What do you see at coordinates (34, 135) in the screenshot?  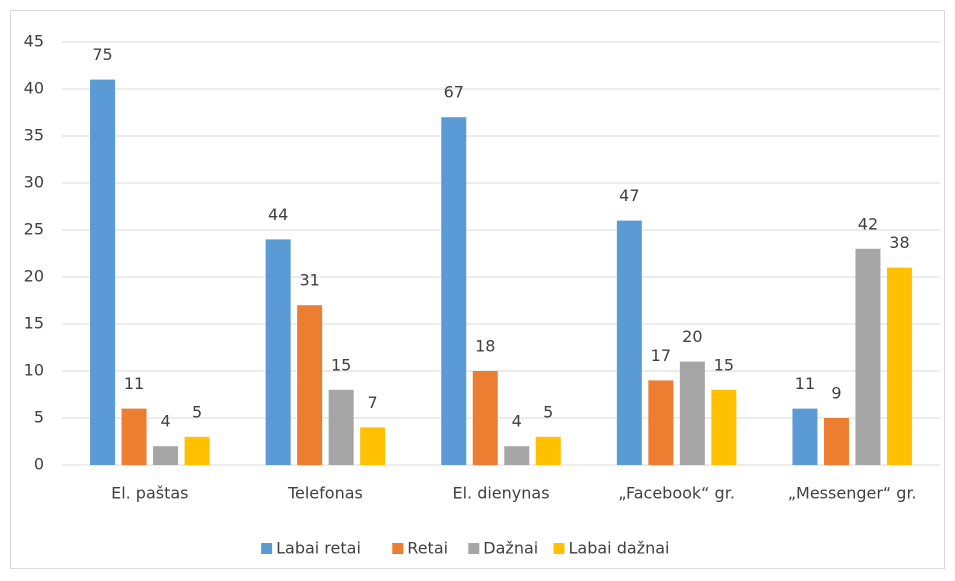 I see `y-tick-label: 35` at bounding box center [34, 135].